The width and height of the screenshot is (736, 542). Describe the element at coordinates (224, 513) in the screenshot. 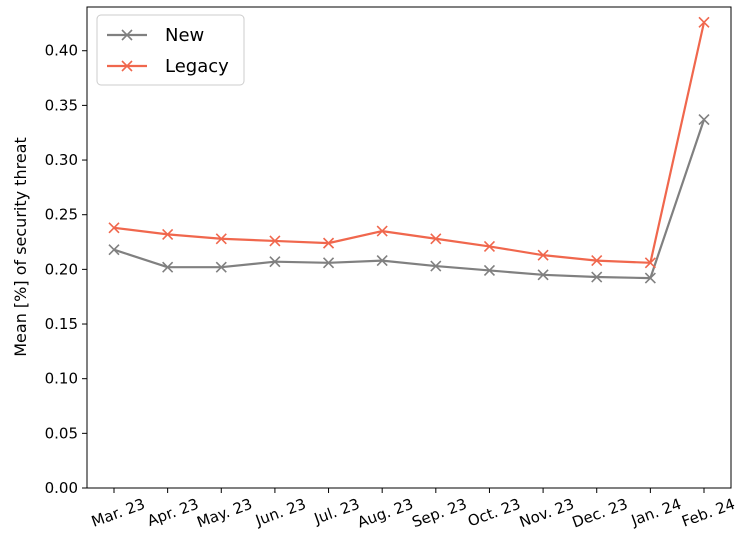

I see `x-tick-label-may-23: May. 23` at that location.